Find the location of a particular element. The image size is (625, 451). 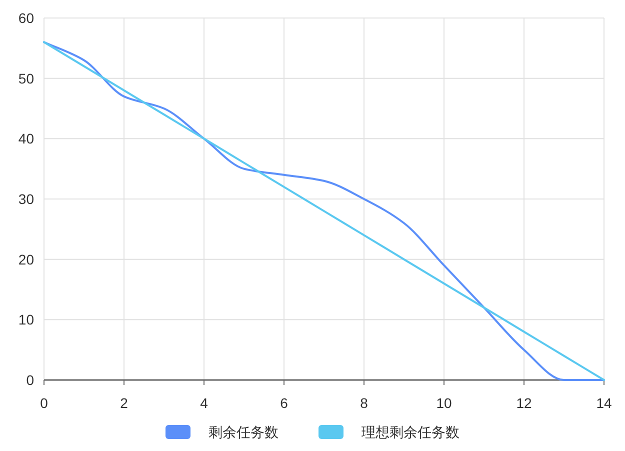

y-tick-label: 60 is located at coordinates (26, 18).